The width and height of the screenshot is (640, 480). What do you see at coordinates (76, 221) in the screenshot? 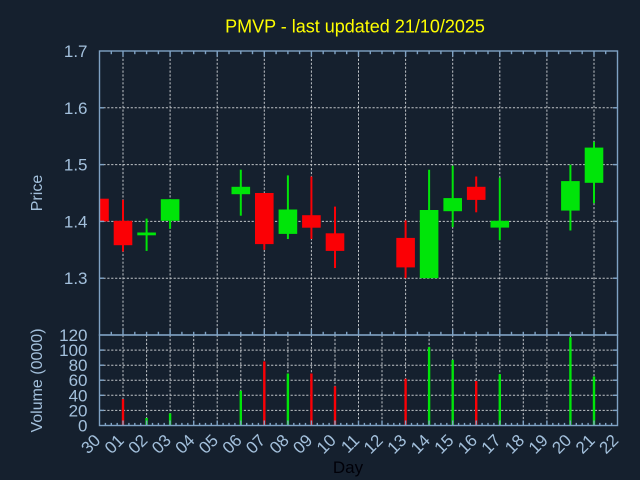
I see `svg-text: 1.4` at bounding box center [76, 221].